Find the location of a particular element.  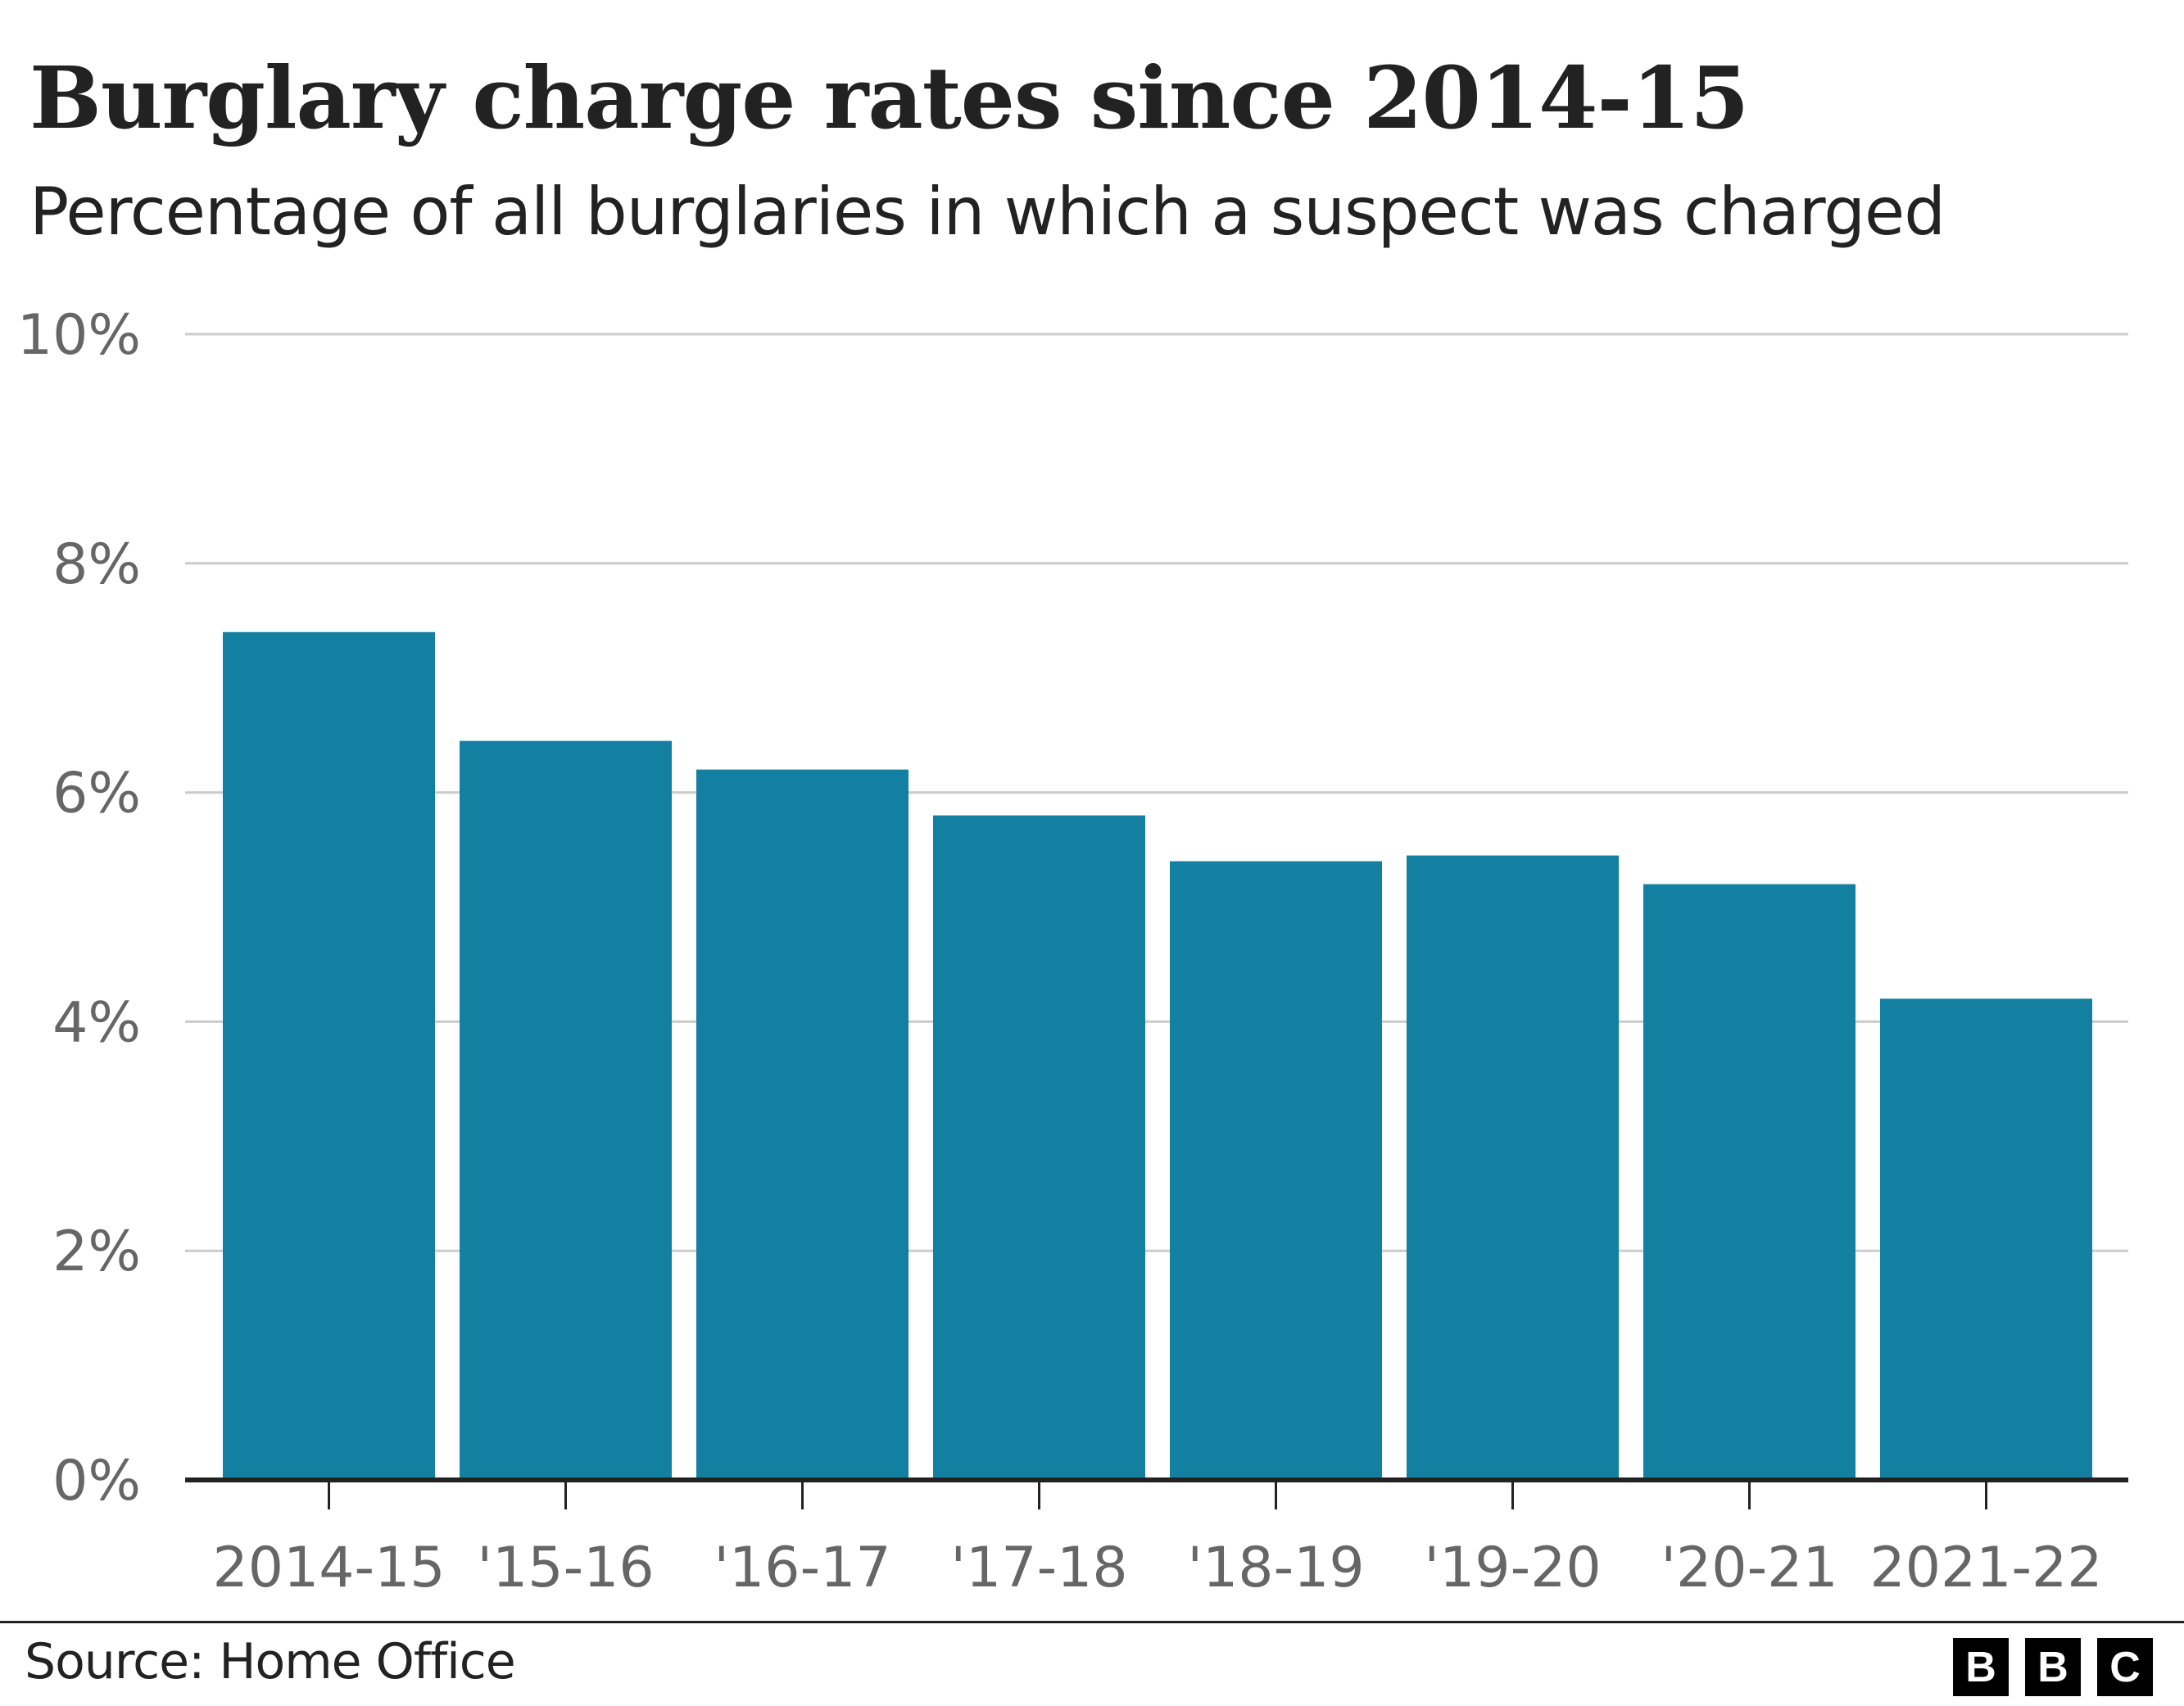

x-tick-label: '17-18 is located at coordinates (1038, 1568).